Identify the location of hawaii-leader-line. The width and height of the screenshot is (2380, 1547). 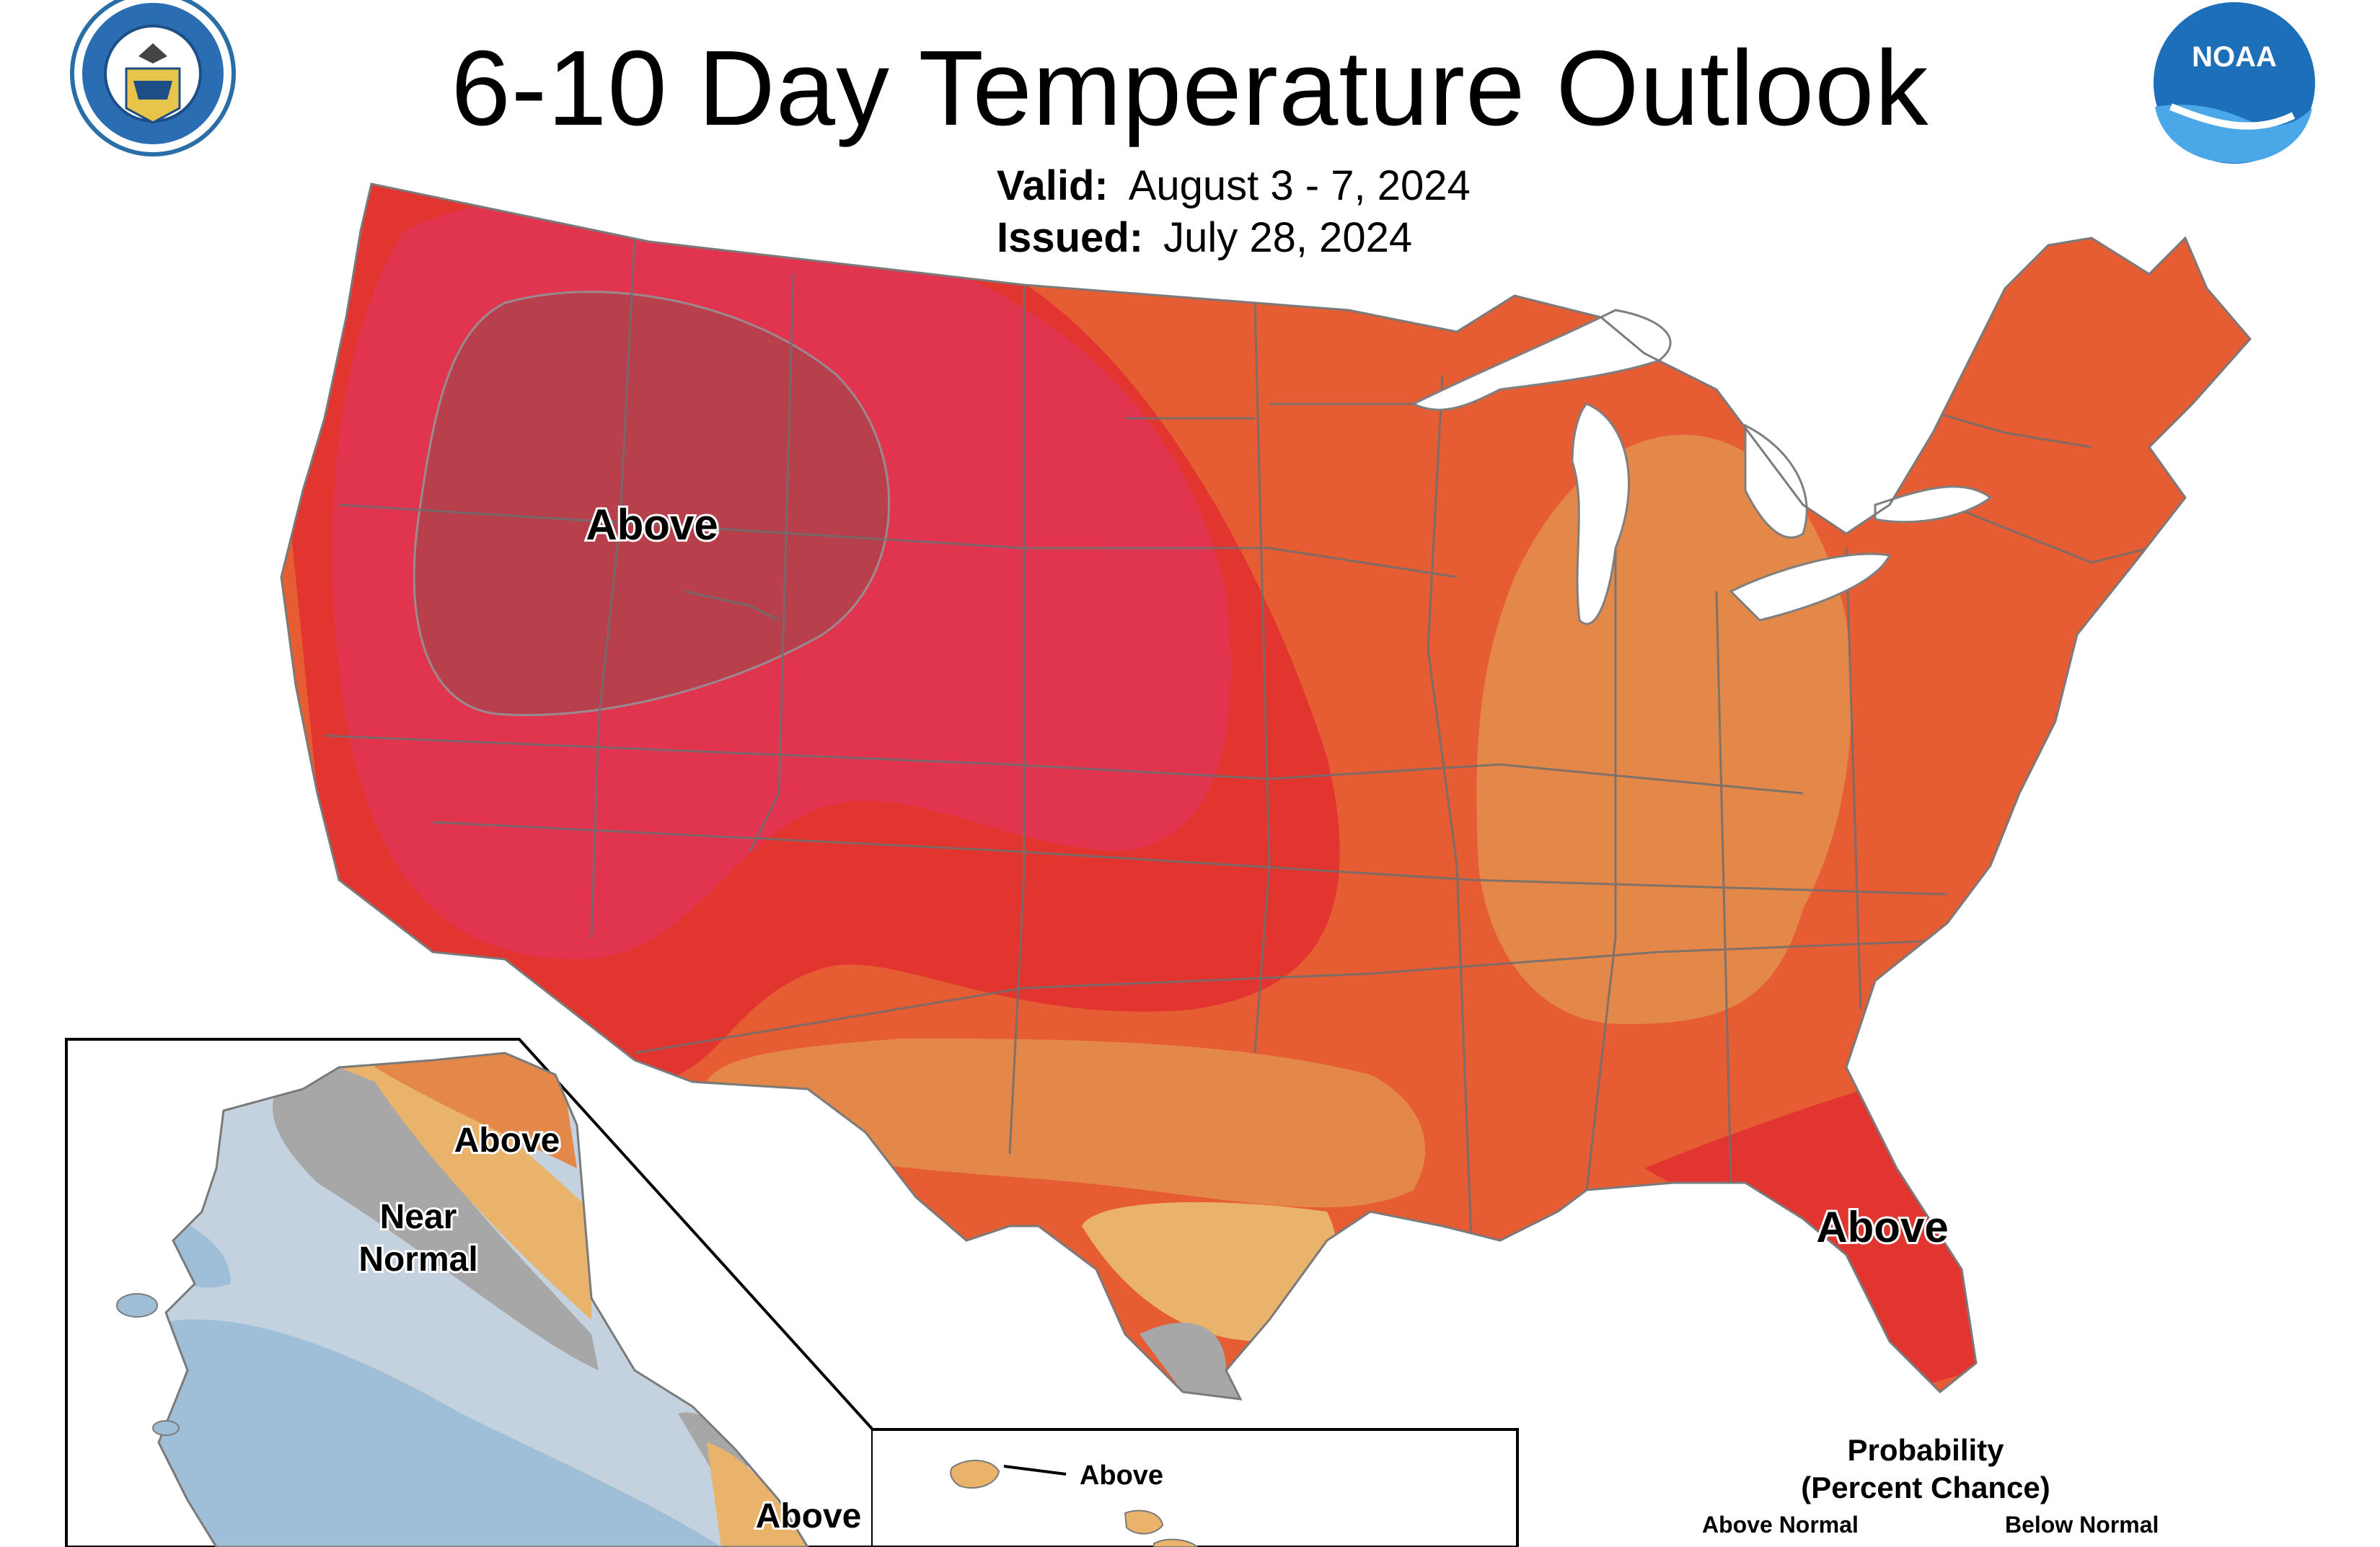
(1035, 1470).